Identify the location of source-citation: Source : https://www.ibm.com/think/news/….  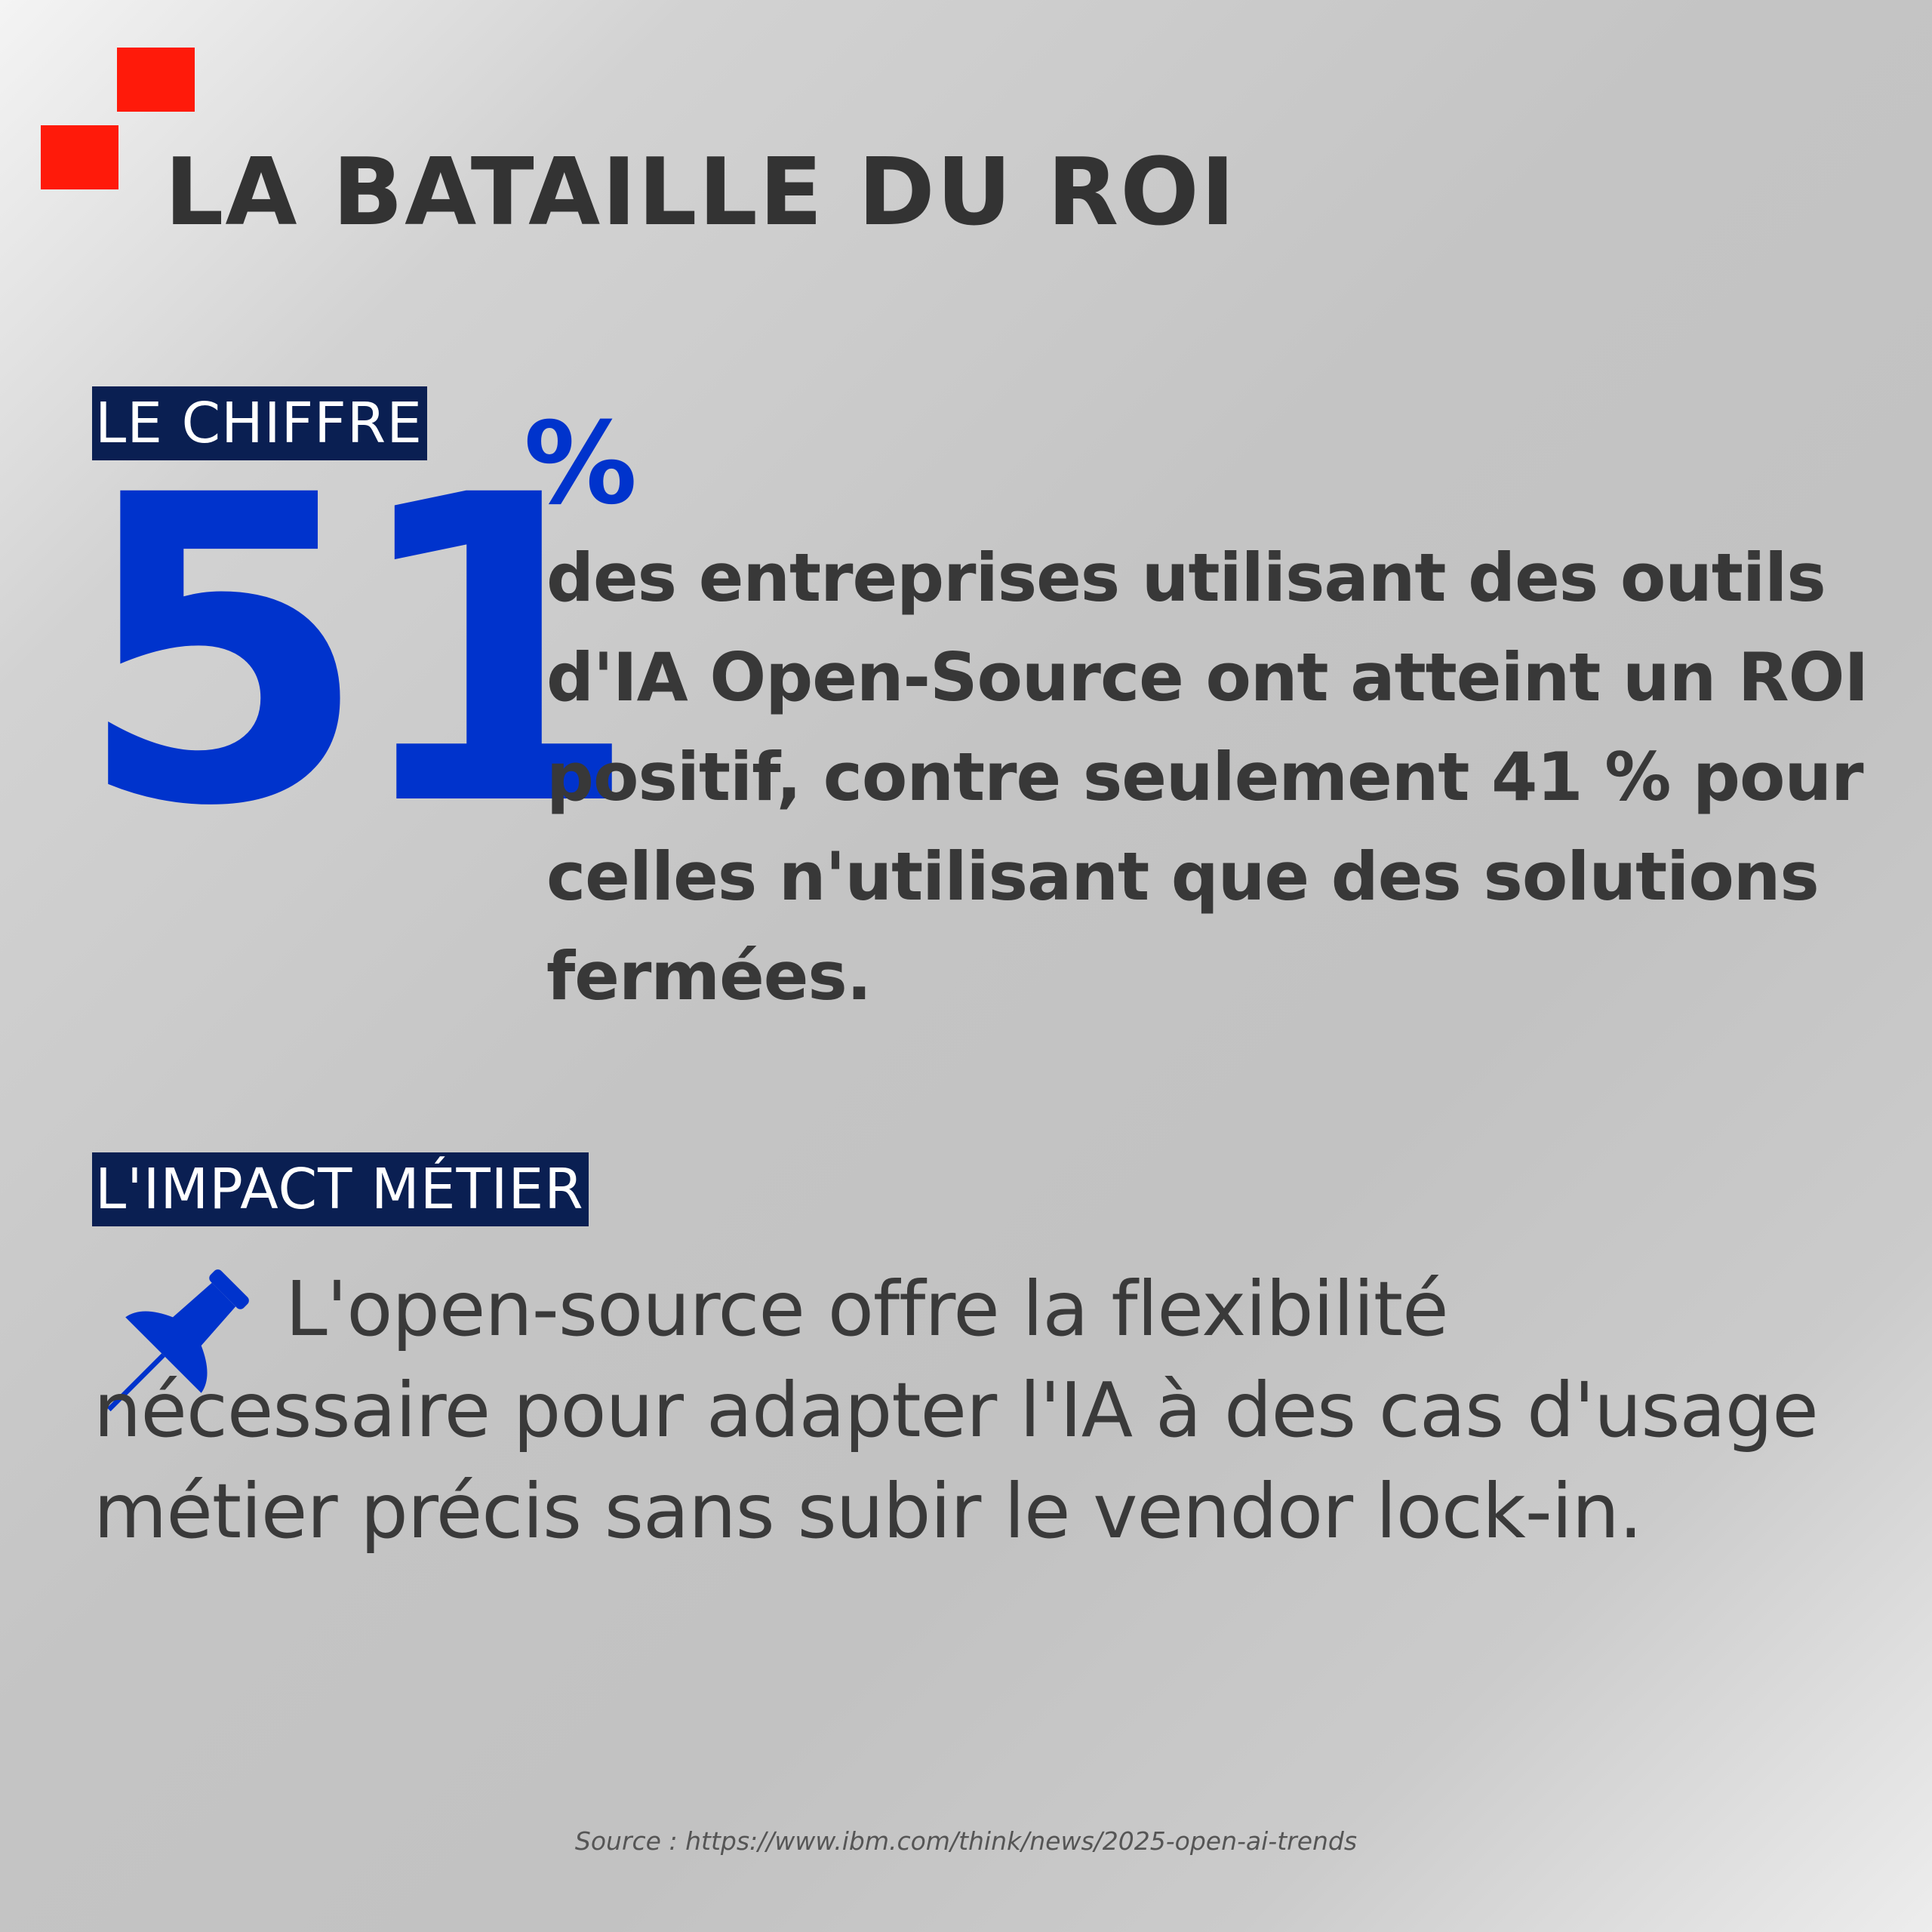
(966, 1841).